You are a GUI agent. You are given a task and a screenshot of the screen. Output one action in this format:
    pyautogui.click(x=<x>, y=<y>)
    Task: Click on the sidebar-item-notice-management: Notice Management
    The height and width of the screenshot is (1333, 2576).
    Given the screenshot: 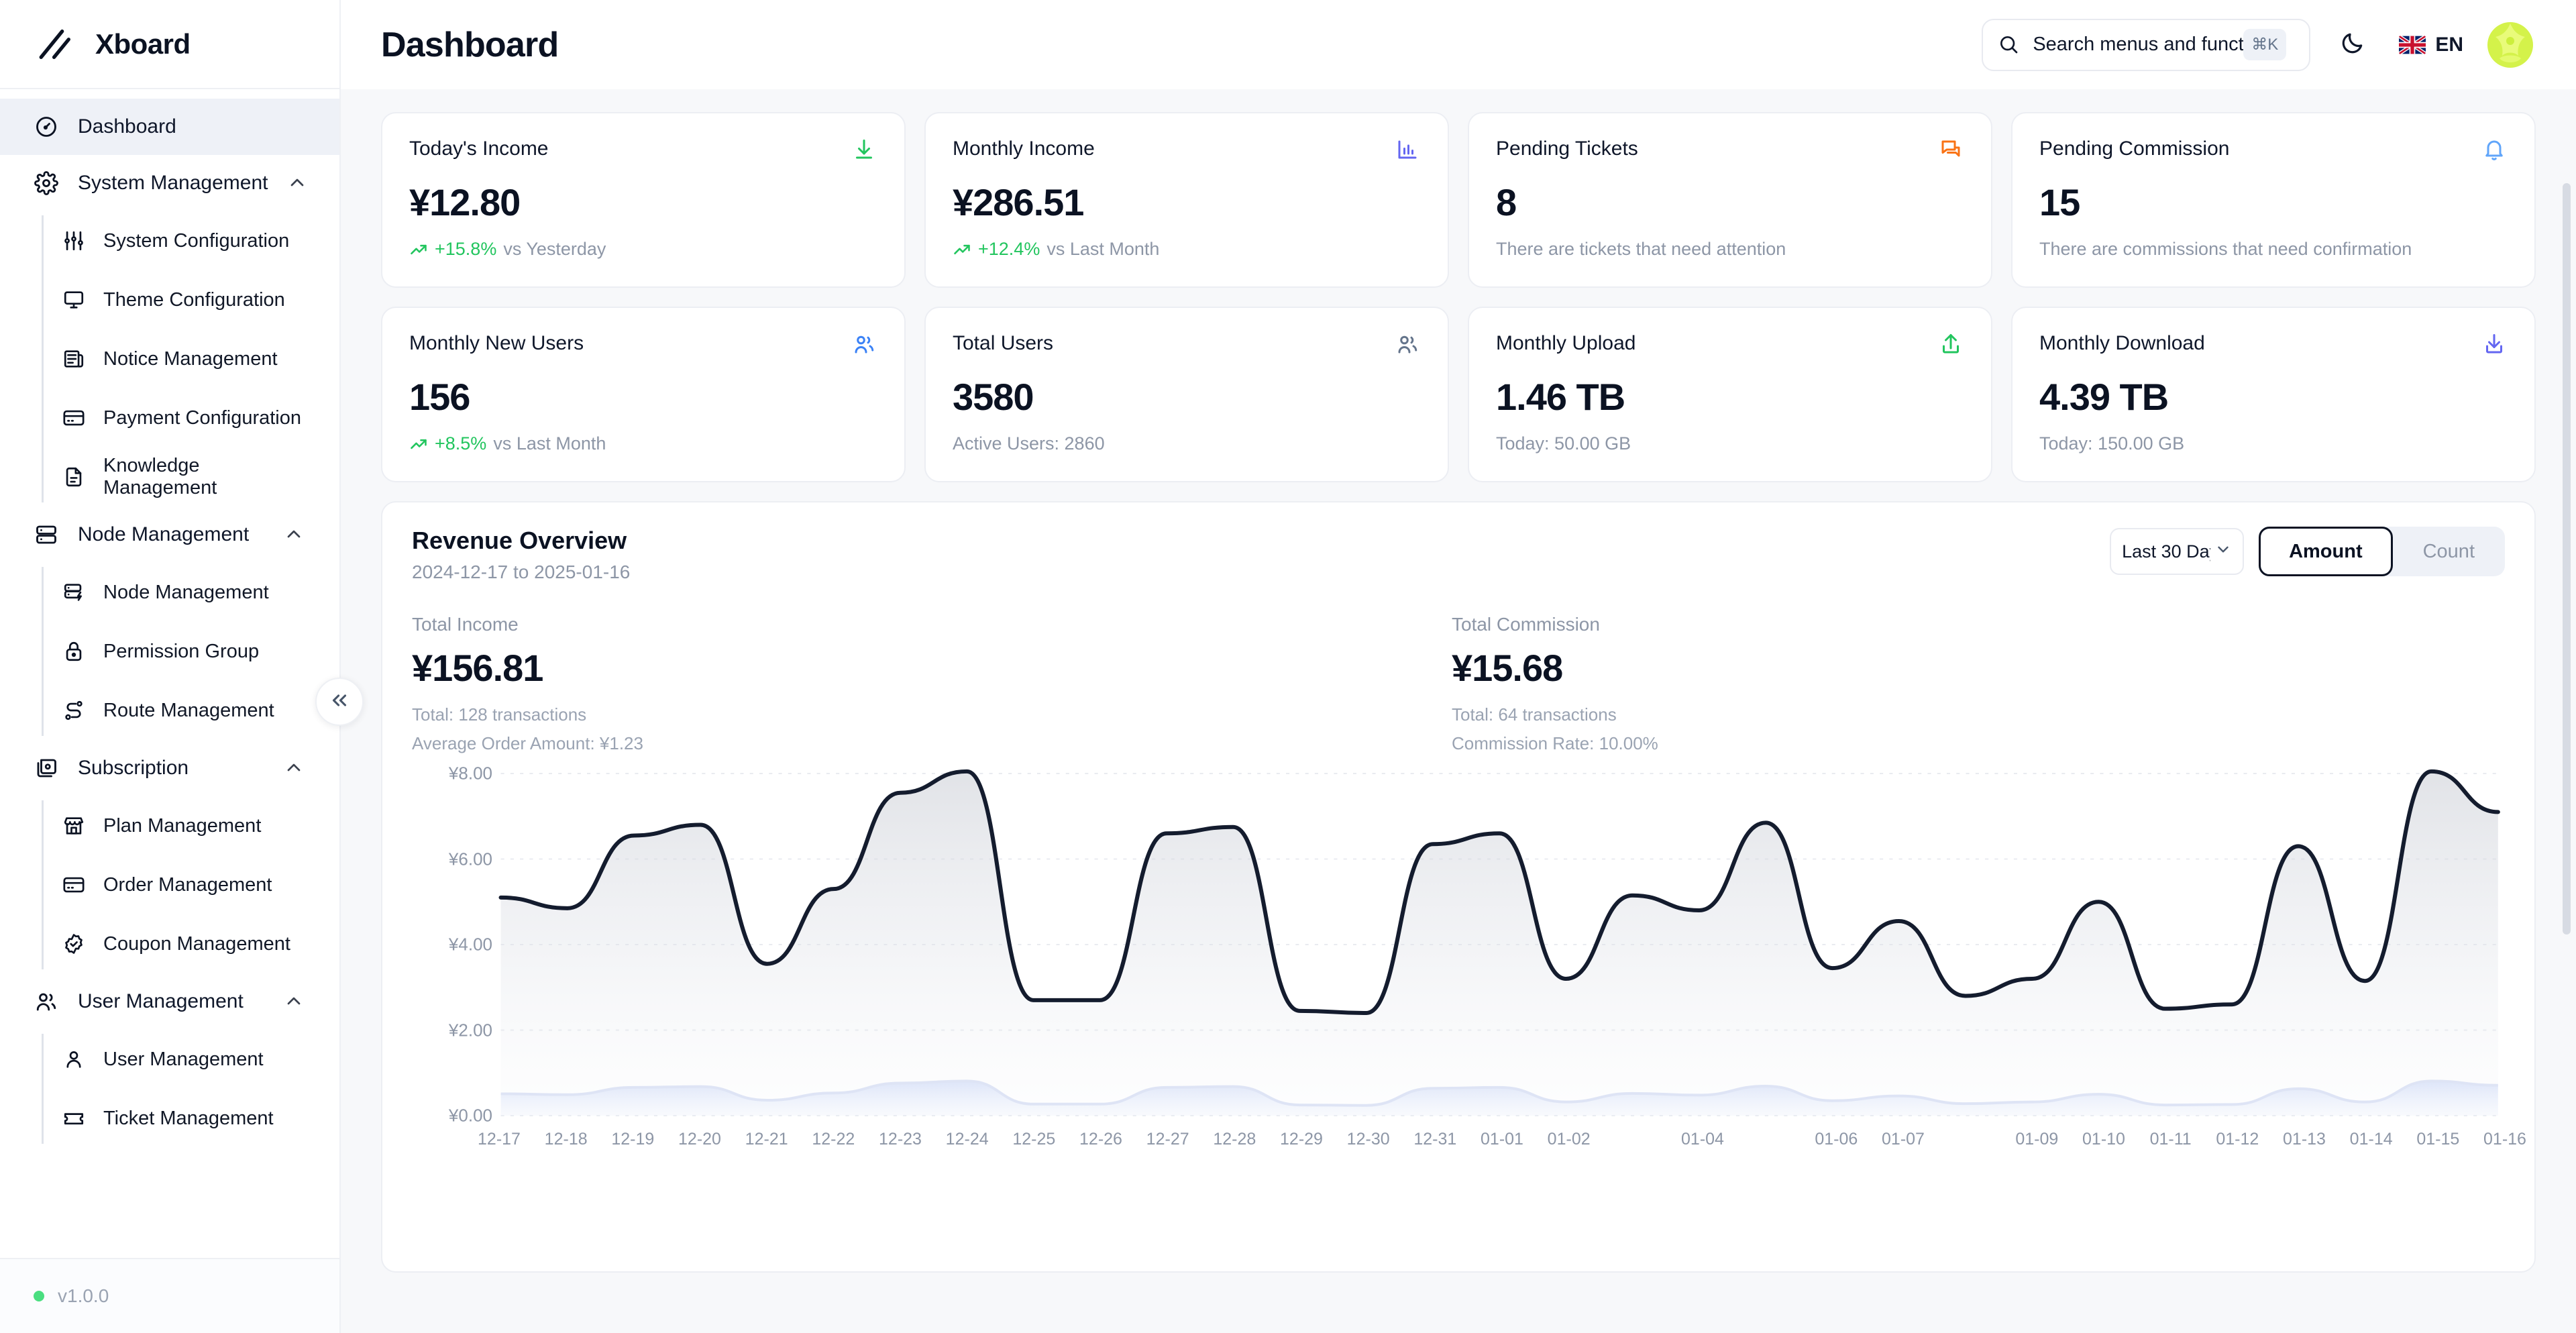 What is the action you would take?
    pyautogui.click(x=169, y=358)
    